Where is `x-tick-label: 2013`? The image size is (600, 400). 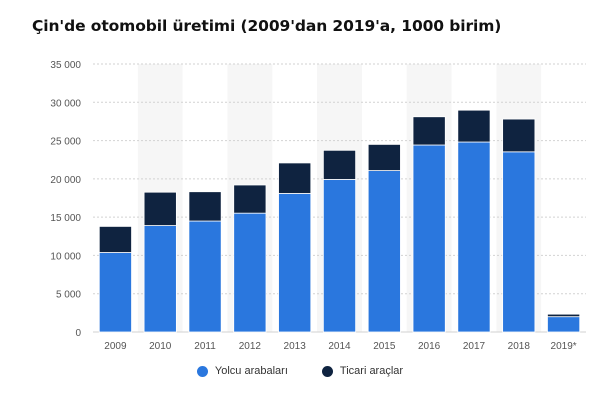 x-tick-label: 2013 is located at coordinates (295, 346).